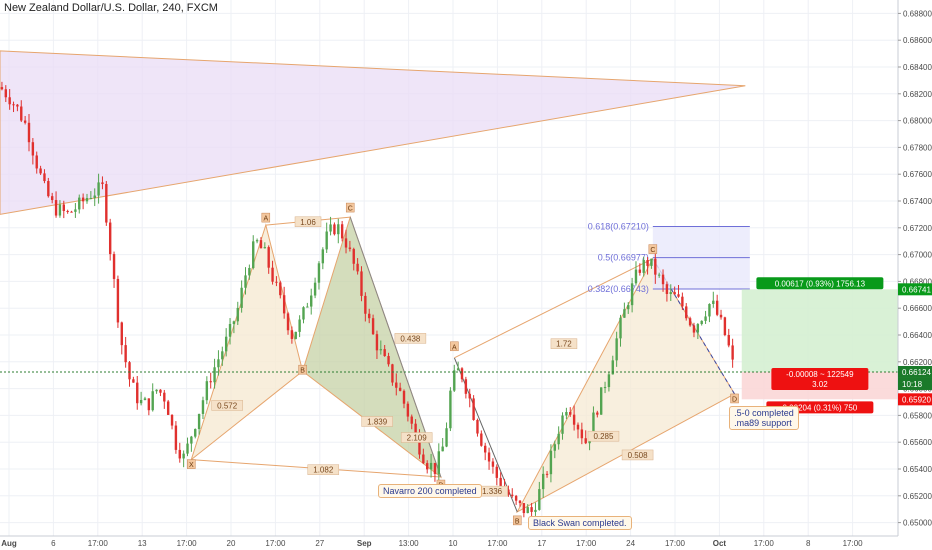 The image size is (932, 550). What do you see at coordinates (227, 405) in the screenshot?
I see `ratio-text: 0.572` at bounding box center [227, 405].